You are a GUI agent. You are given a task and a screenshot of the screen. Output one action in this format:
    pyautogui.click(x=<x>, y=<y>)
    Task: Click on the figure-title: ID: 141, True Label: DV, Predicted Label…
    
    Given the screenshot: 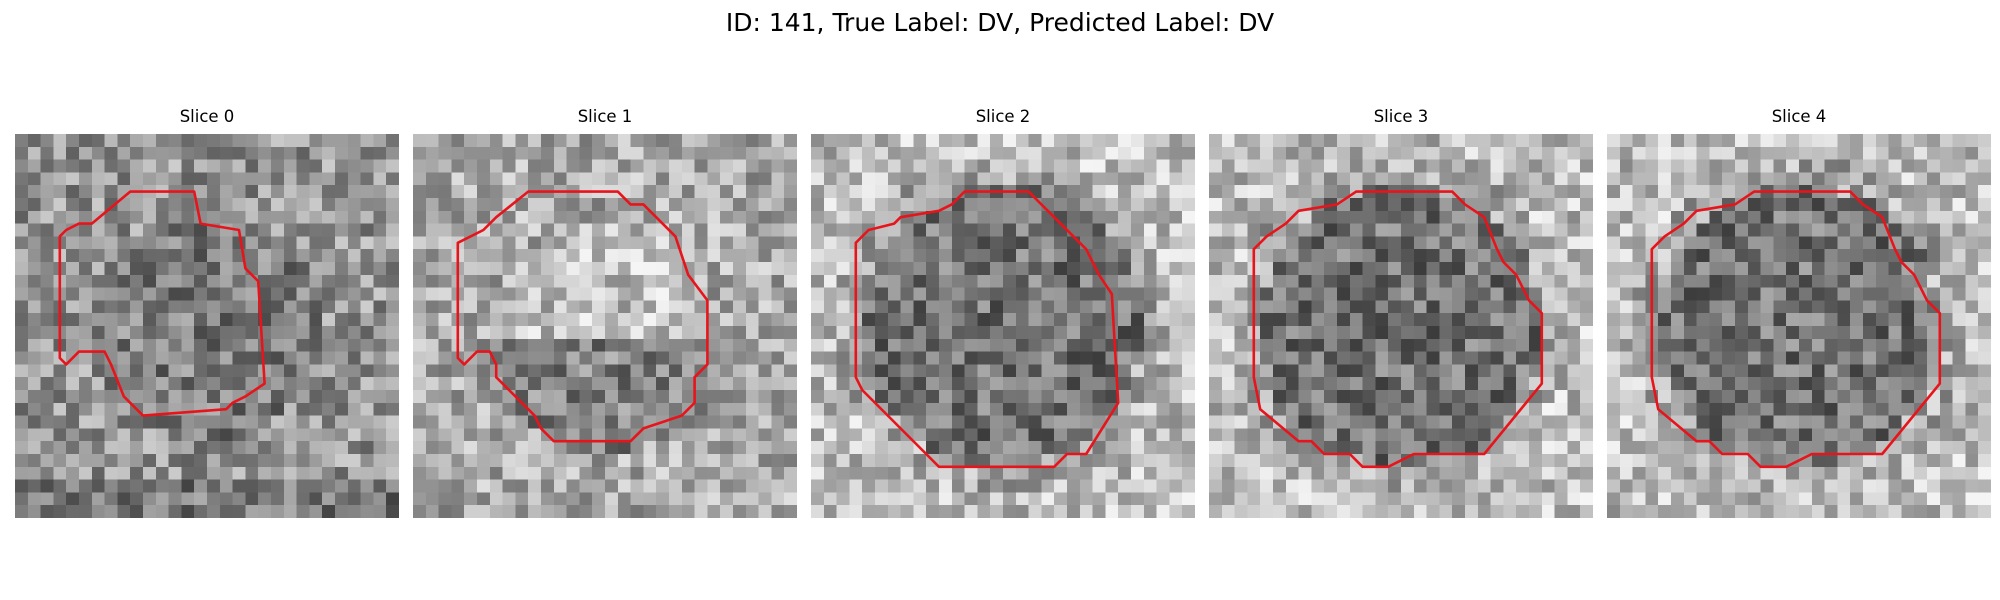 What is the action you would take?
    pyautogui.click(x=1000, y=22)
    